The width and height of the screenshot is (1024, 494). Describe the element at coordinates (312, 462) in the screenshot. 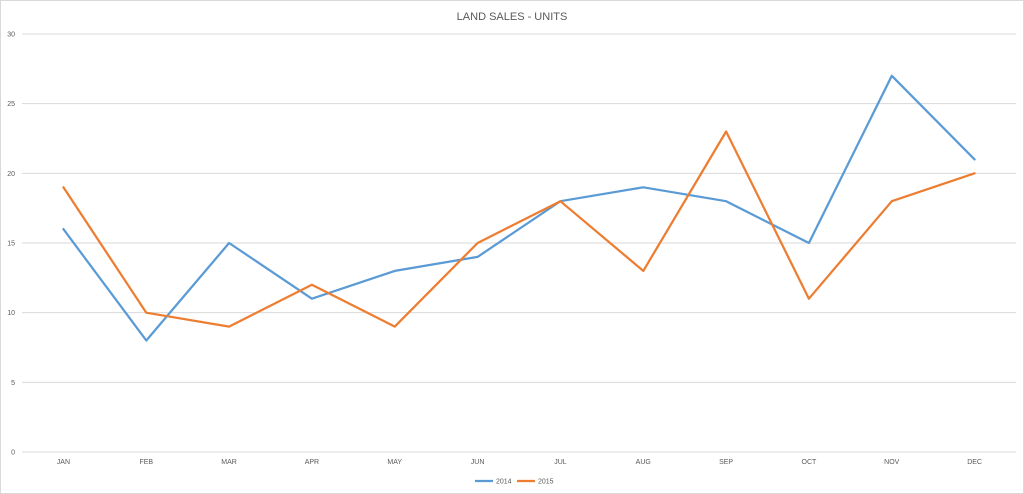

I see `x-tick-label: APR` at that location.